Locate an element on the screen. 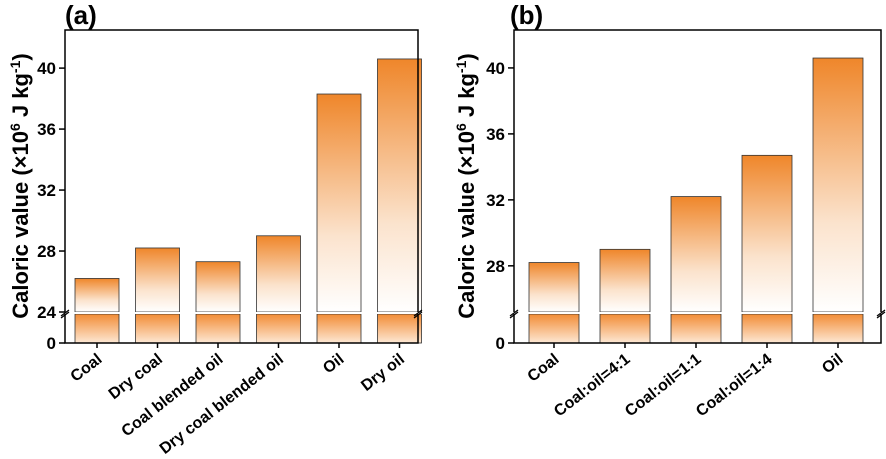 This screenshot has height=459, width=886. x-tick-label: Coal:oil=1:1 is located at coordinates (663, 386).